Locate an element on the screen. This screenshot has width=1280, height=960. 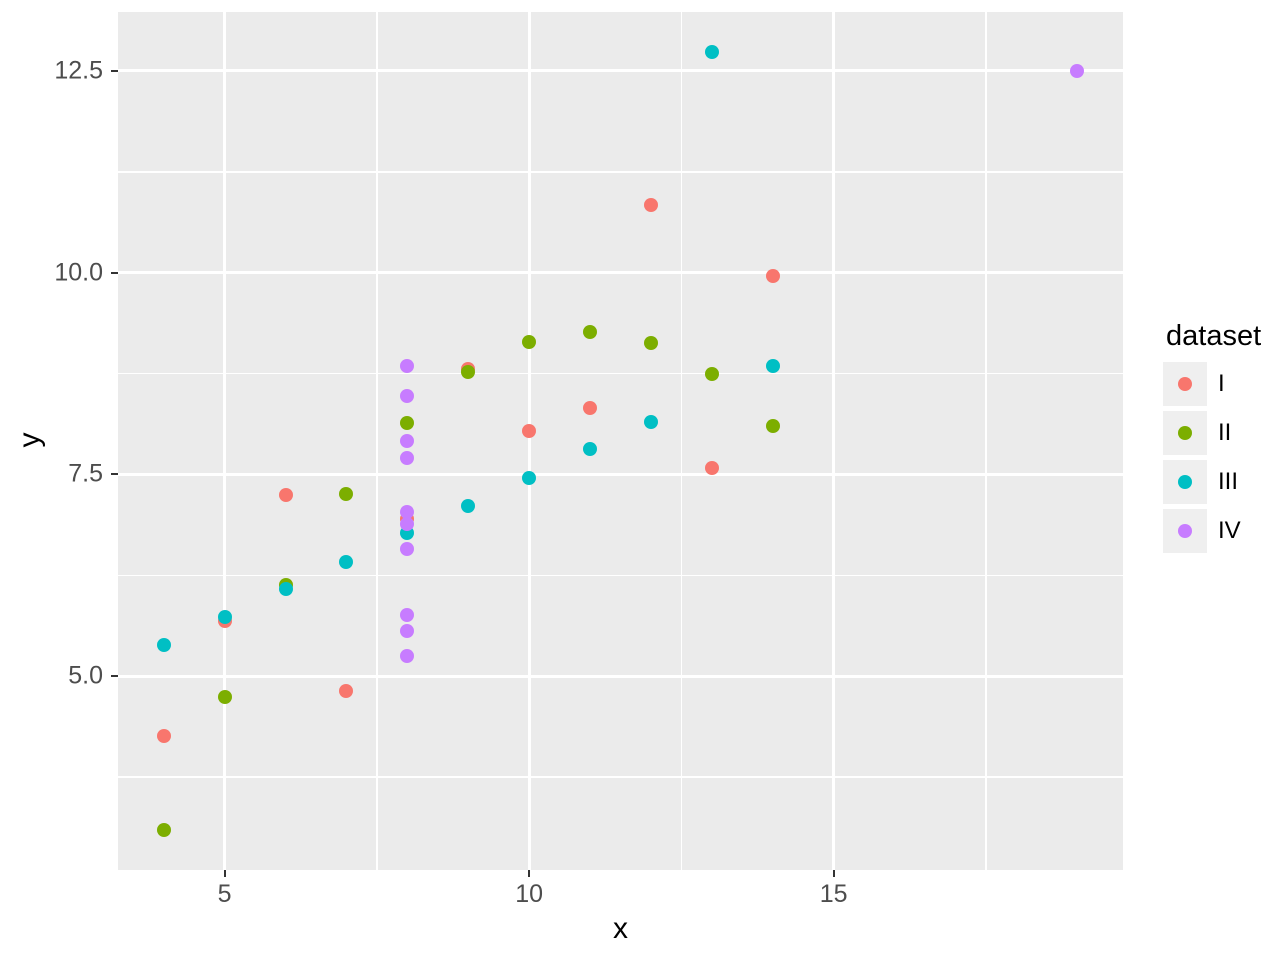
x-axis-title: x is located at coordinates (620, 928).